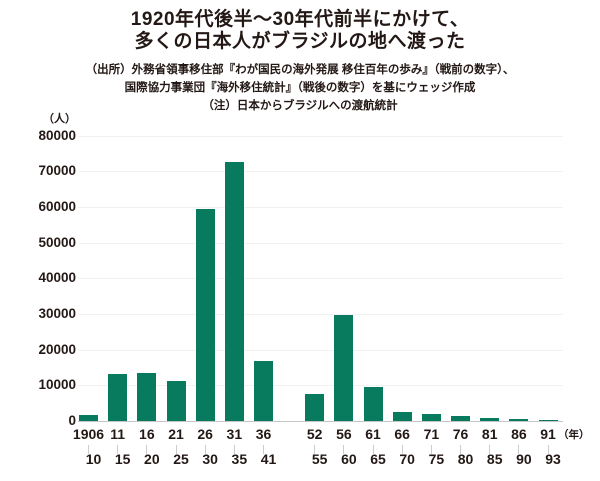 The width and height of the screenshot is (600, 481). Describe the element at coordinates (402, 434) in the screenshot. I see `x-axis-label-start-year: 66` at that location.